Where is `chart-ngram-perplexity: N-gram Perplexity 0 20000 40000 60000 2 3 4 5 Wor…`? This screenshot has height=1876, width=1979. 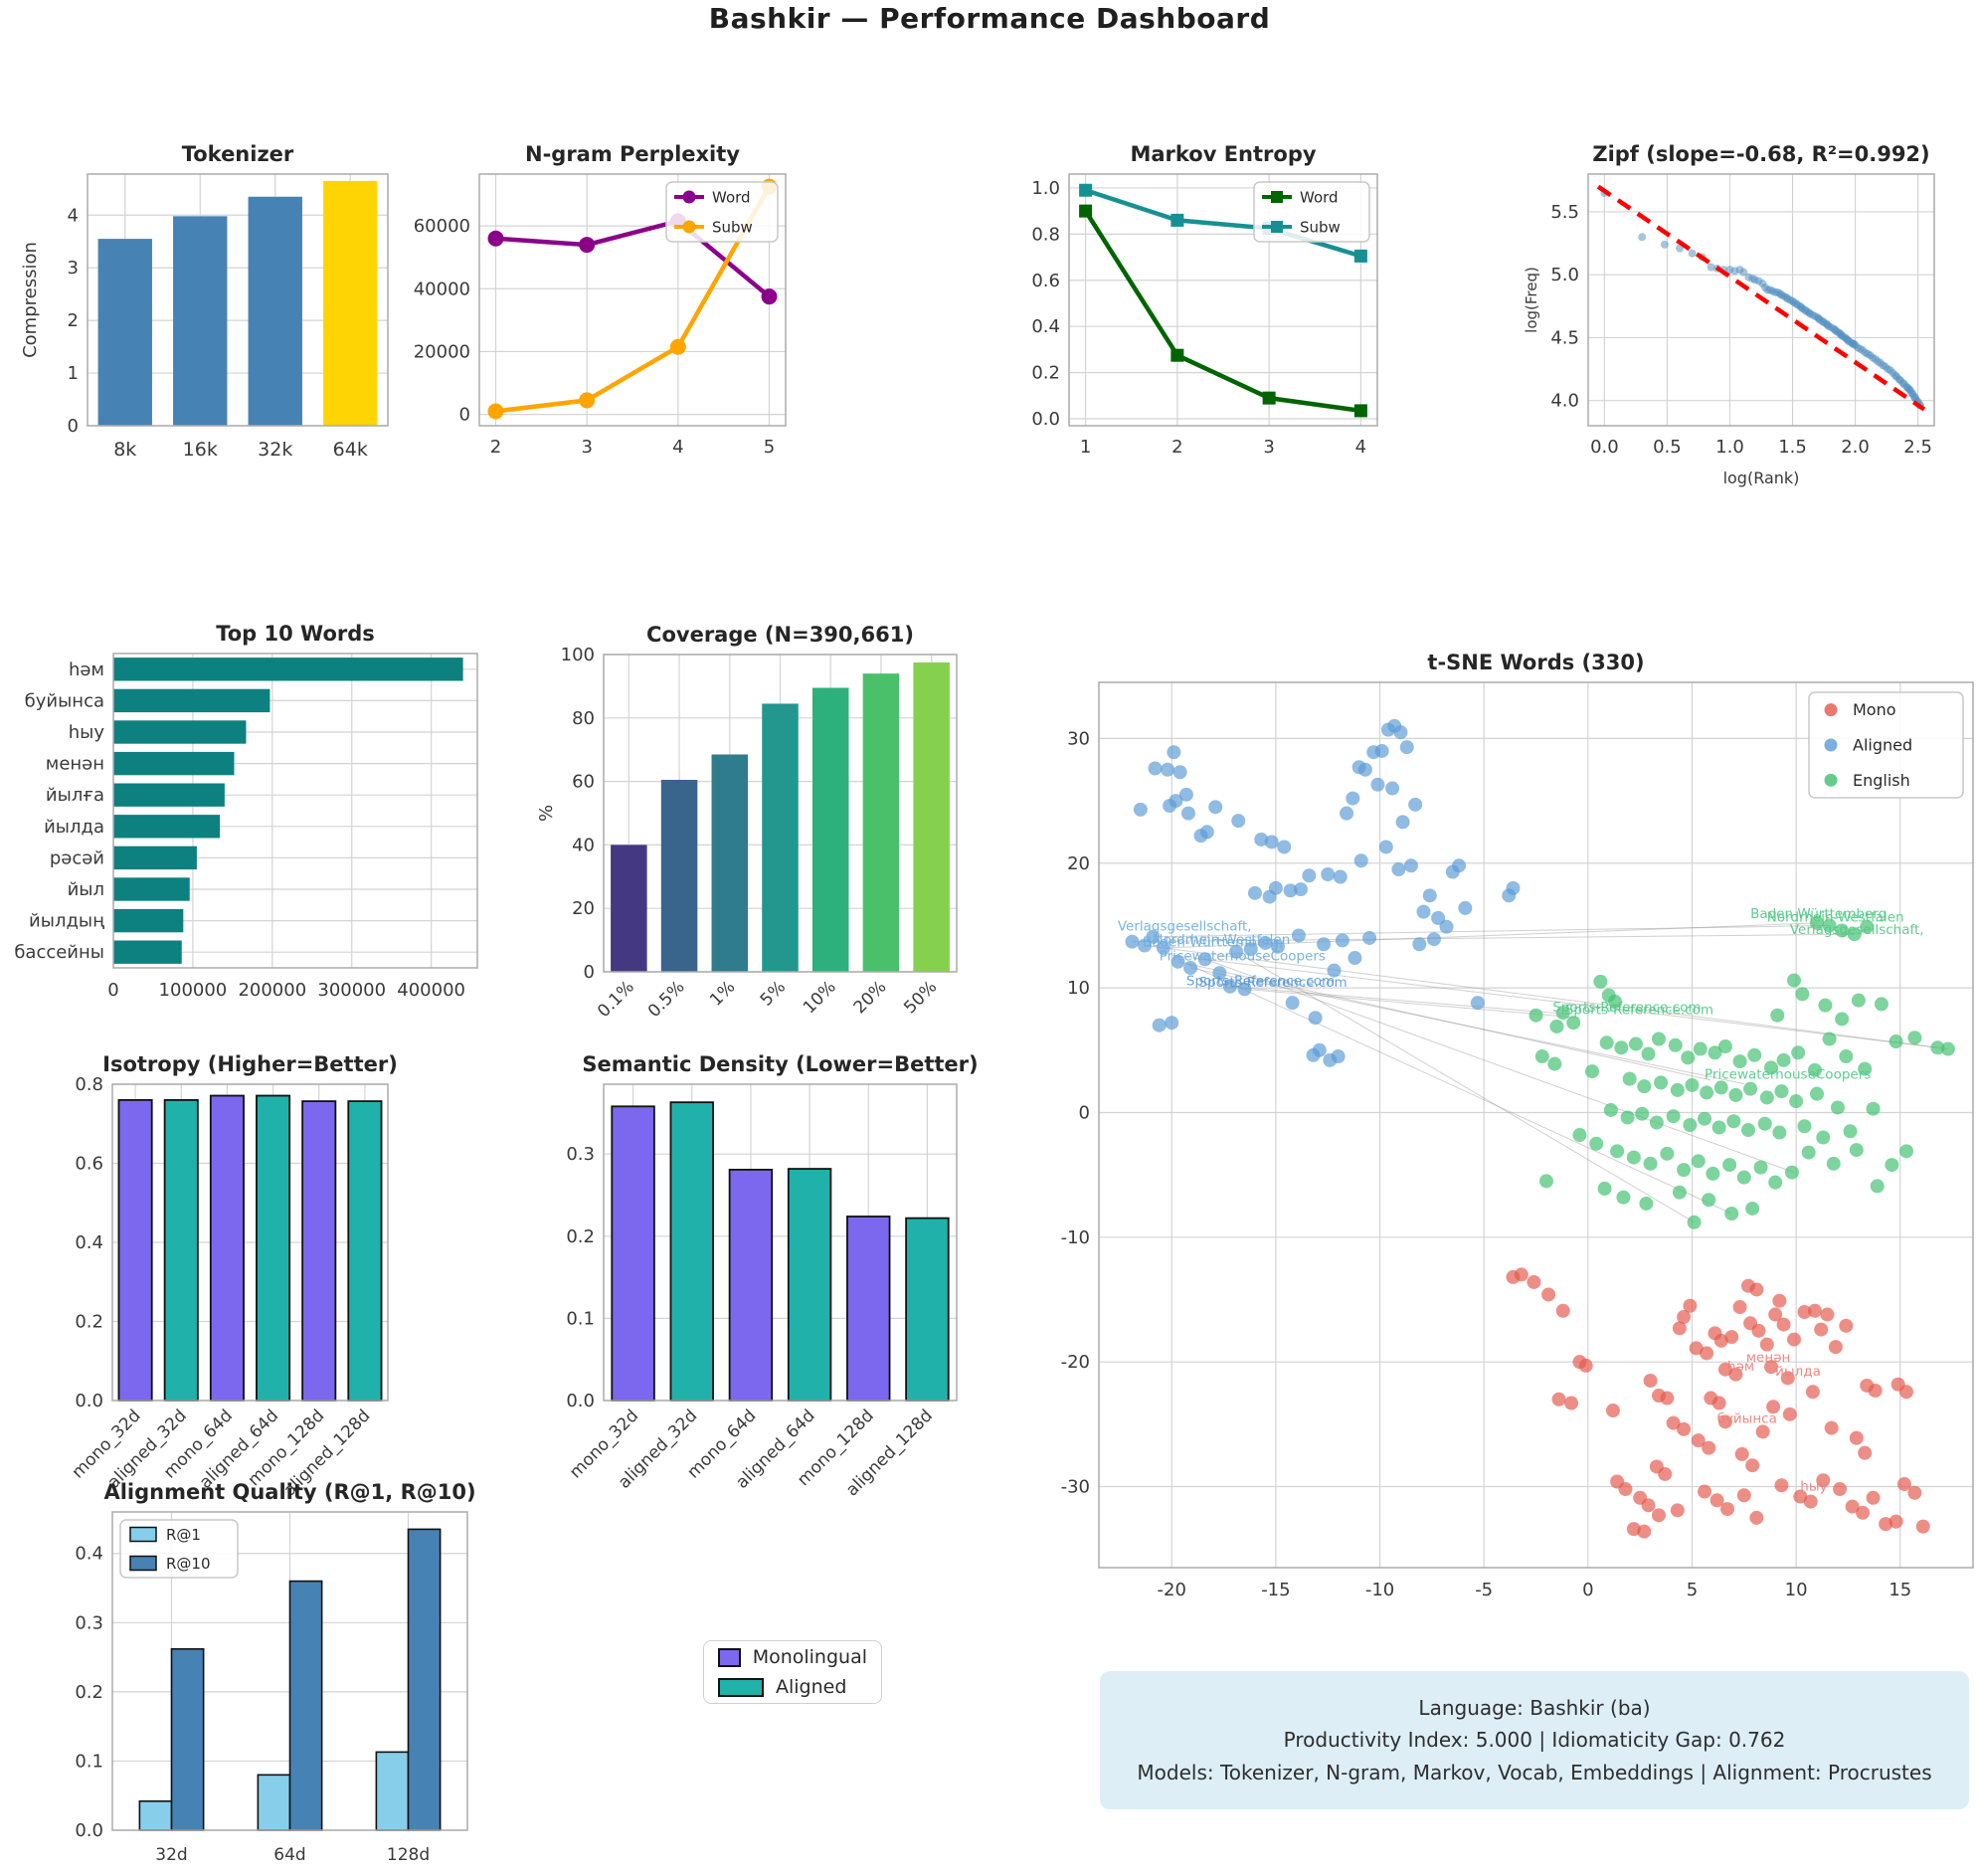
chart-ngram-perplexity: N-gram Perplexity 0 20000 40000 60000 2 3 4 5 Wor… is located at coordinates (610, 303).